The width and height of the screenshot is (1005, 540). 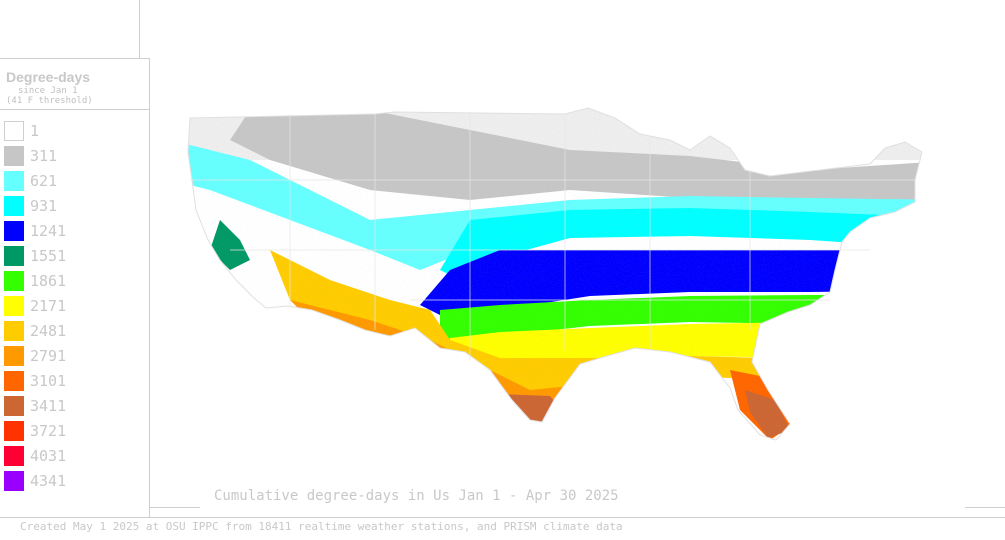 I want to click on legend-item: 2791, so click(x=74, y=357).